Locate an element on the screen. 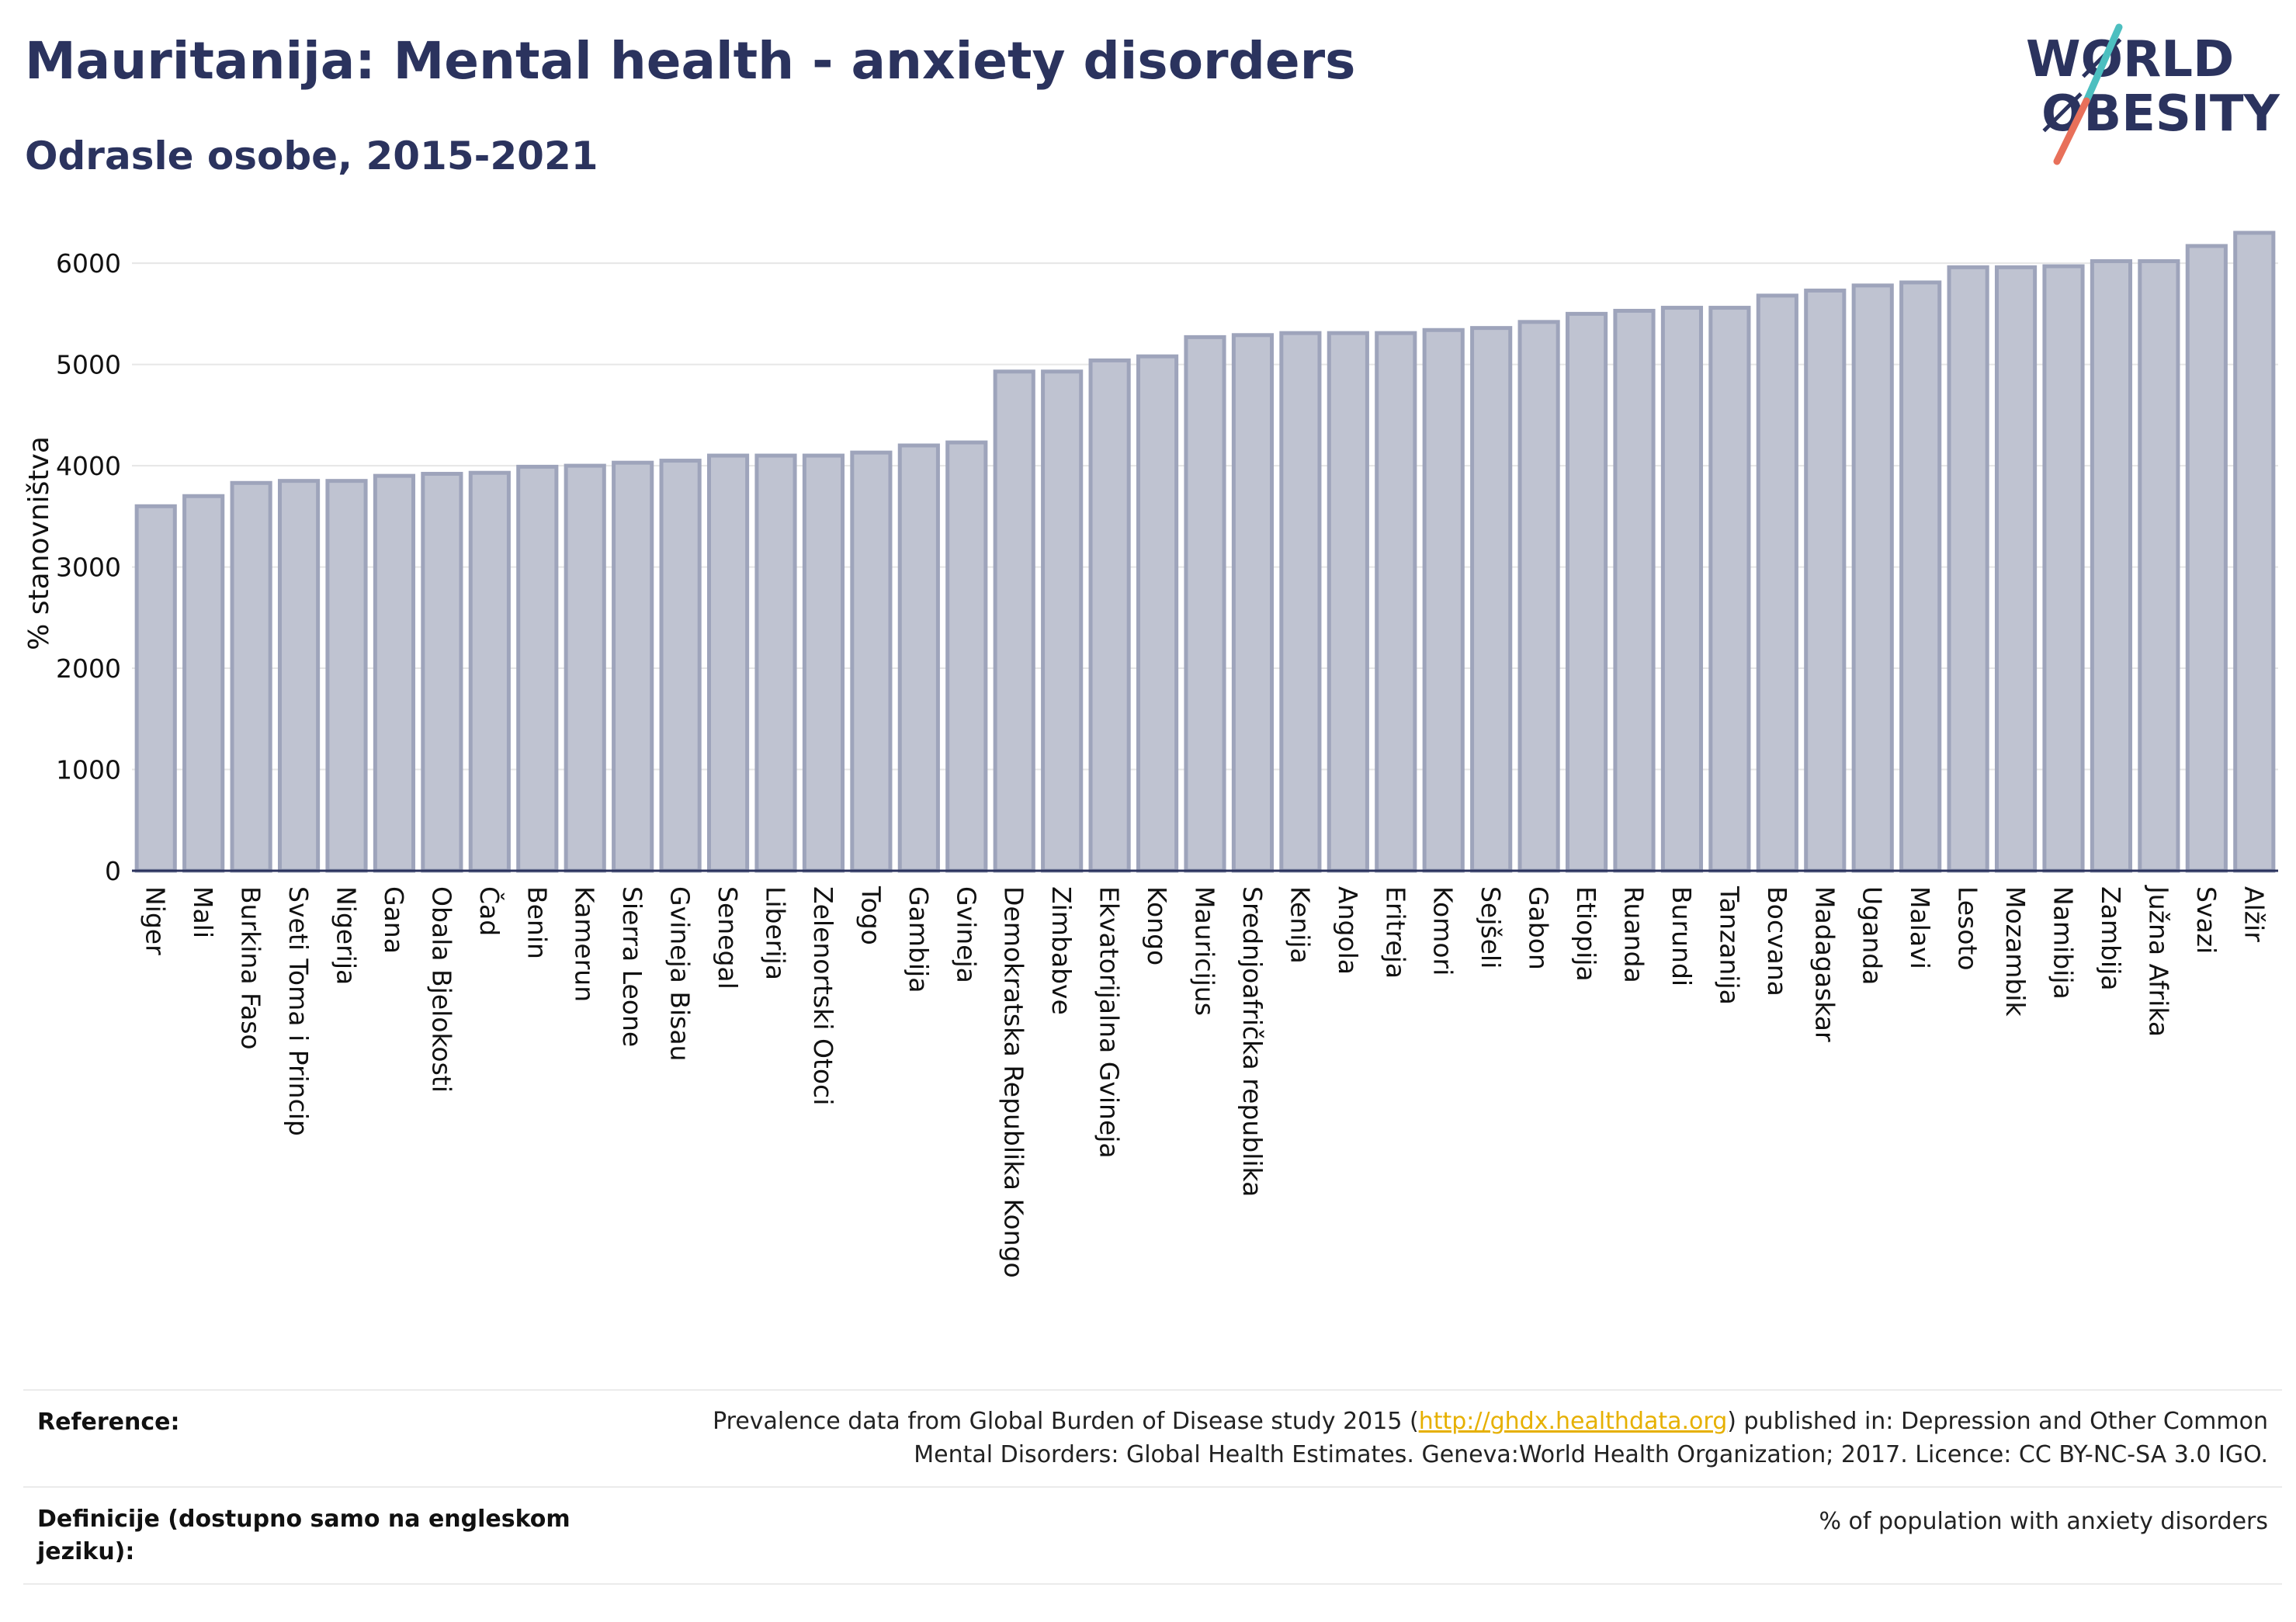 Image resolution: width=2296 pixels, height=1622 pixels. x-tick-label: Gvineja is located at coordinates (966, 934).